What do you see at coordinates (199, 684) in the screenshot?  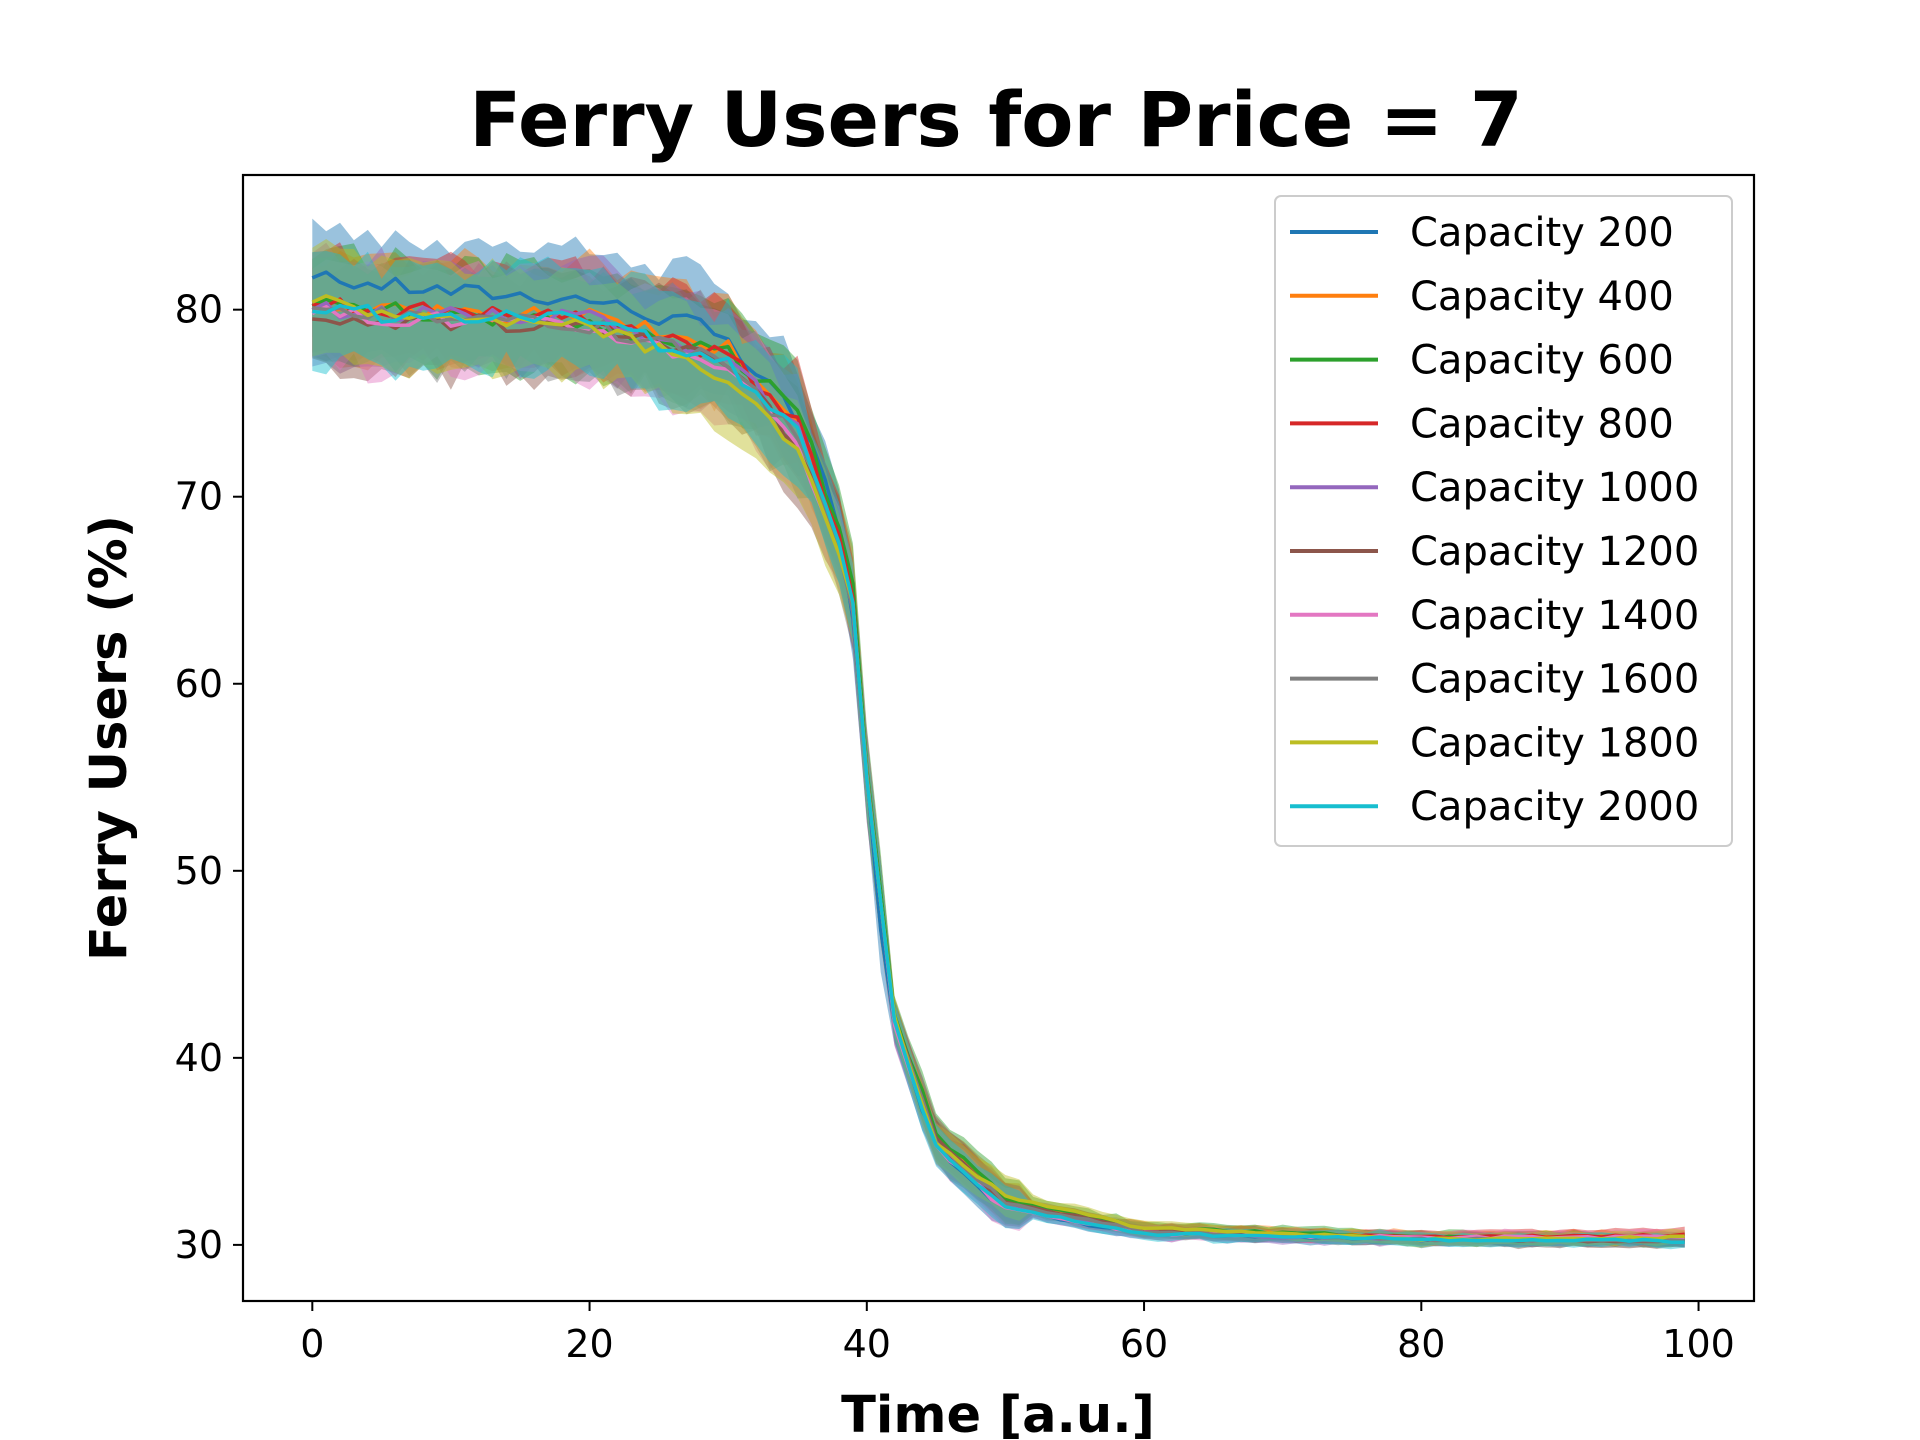 I see `y-tick-label: 60` at bounding box center [199, 684].